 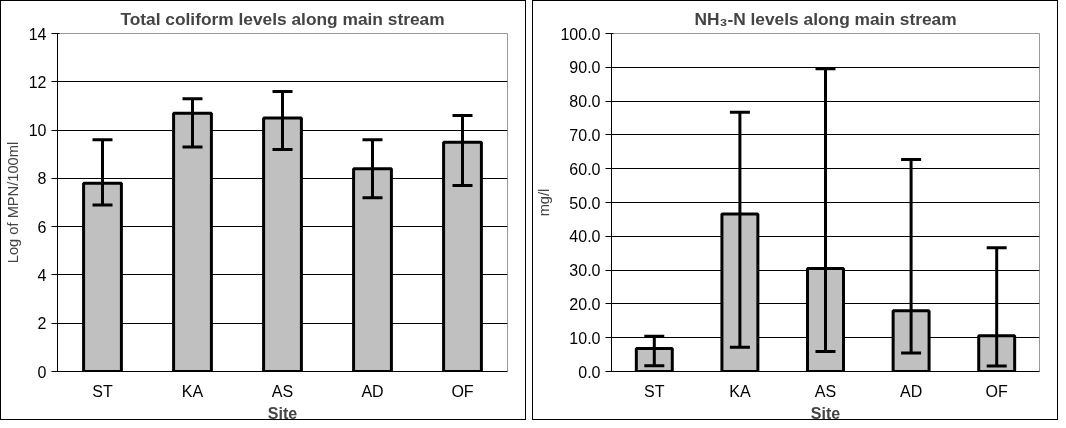 What do you see at coordinates (544, 202) in the screenshot?
I see `y-axis-title: mg/l` at bounding box center [544, 202].